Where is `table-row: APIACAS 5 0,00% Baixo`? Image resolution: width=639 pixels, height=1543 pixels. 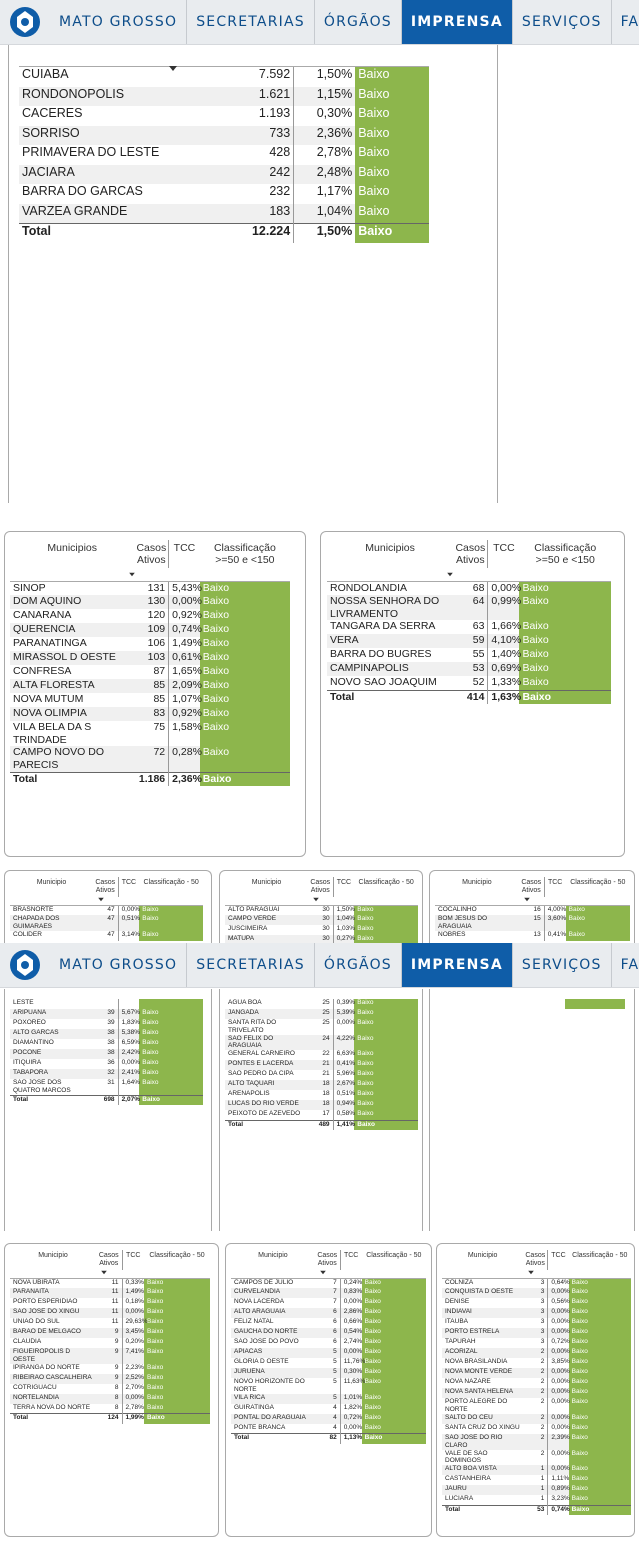
table-row: APIACAS 5 0,00% Baixo is located at coordinates (328, 1353).